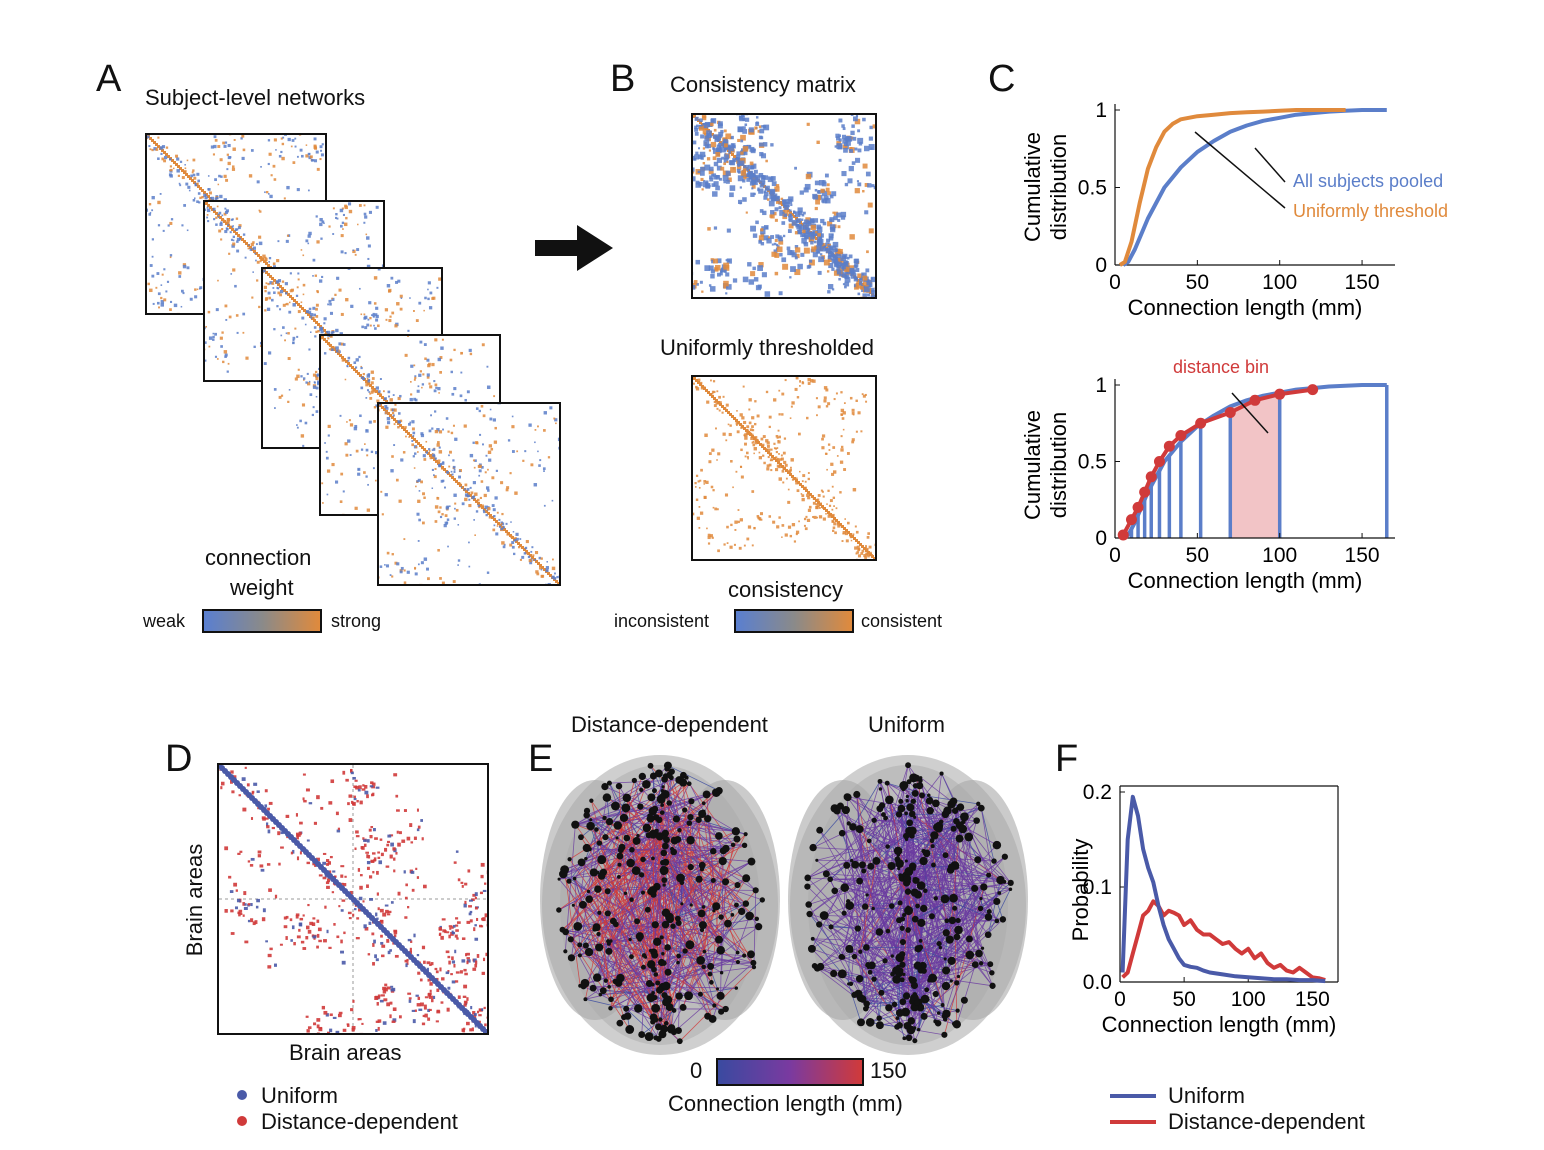 Image resolution: width=1544 pixels, height=1150 pixels. I want to click on brain-network-uniform, so click(908, 905).